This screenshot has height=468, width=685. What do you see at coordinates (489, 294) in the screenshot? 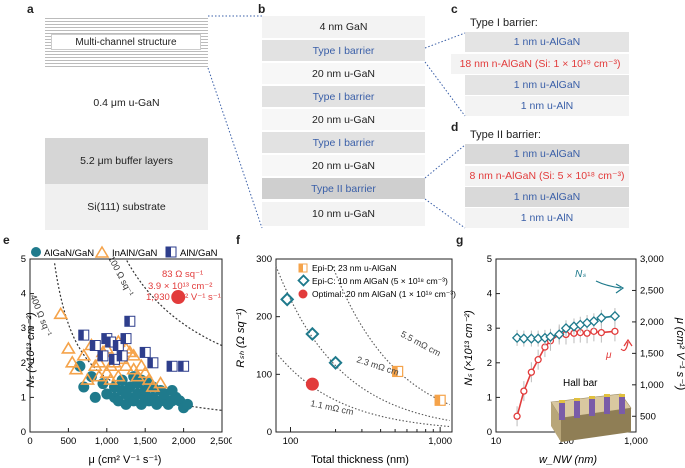
I see `g-ytick-label: 4` at bounding box center [489, 294].